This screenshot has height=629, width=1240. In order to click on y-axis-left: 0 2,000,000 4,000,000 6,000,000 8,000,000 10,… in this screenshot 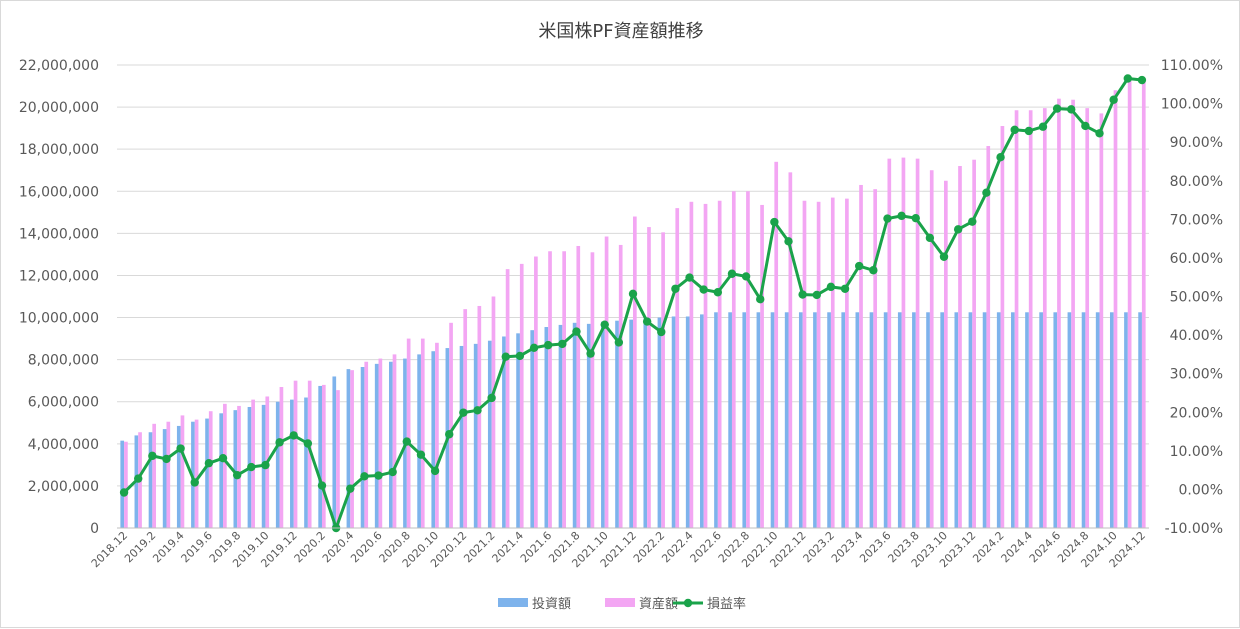, I will do `click(59, 297)`.